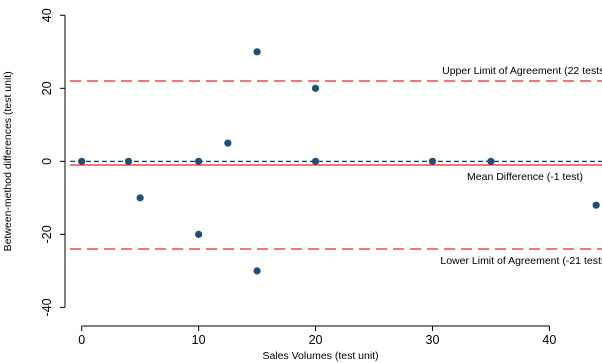  I want to click on y-tick-label: -20, so click(47, 234).